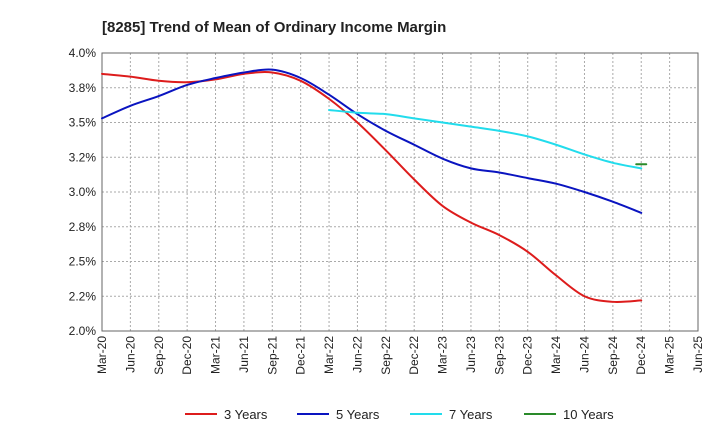  What do you see at coordinates (83, 157) in the screenshot?
I see `y-tick-label: 3.2%` at bounding box center [83, 157].